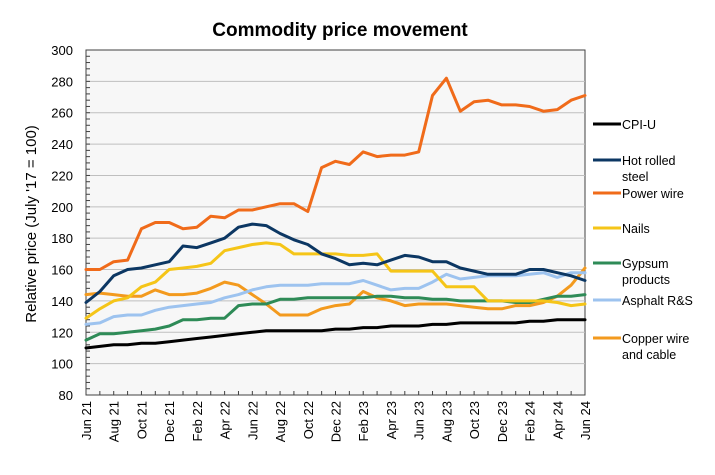 This screenshot has width=715, height=475. Describe the element at coordinates (66, 395) in the screenshot. I see `y-tick-label: 80` at that location.